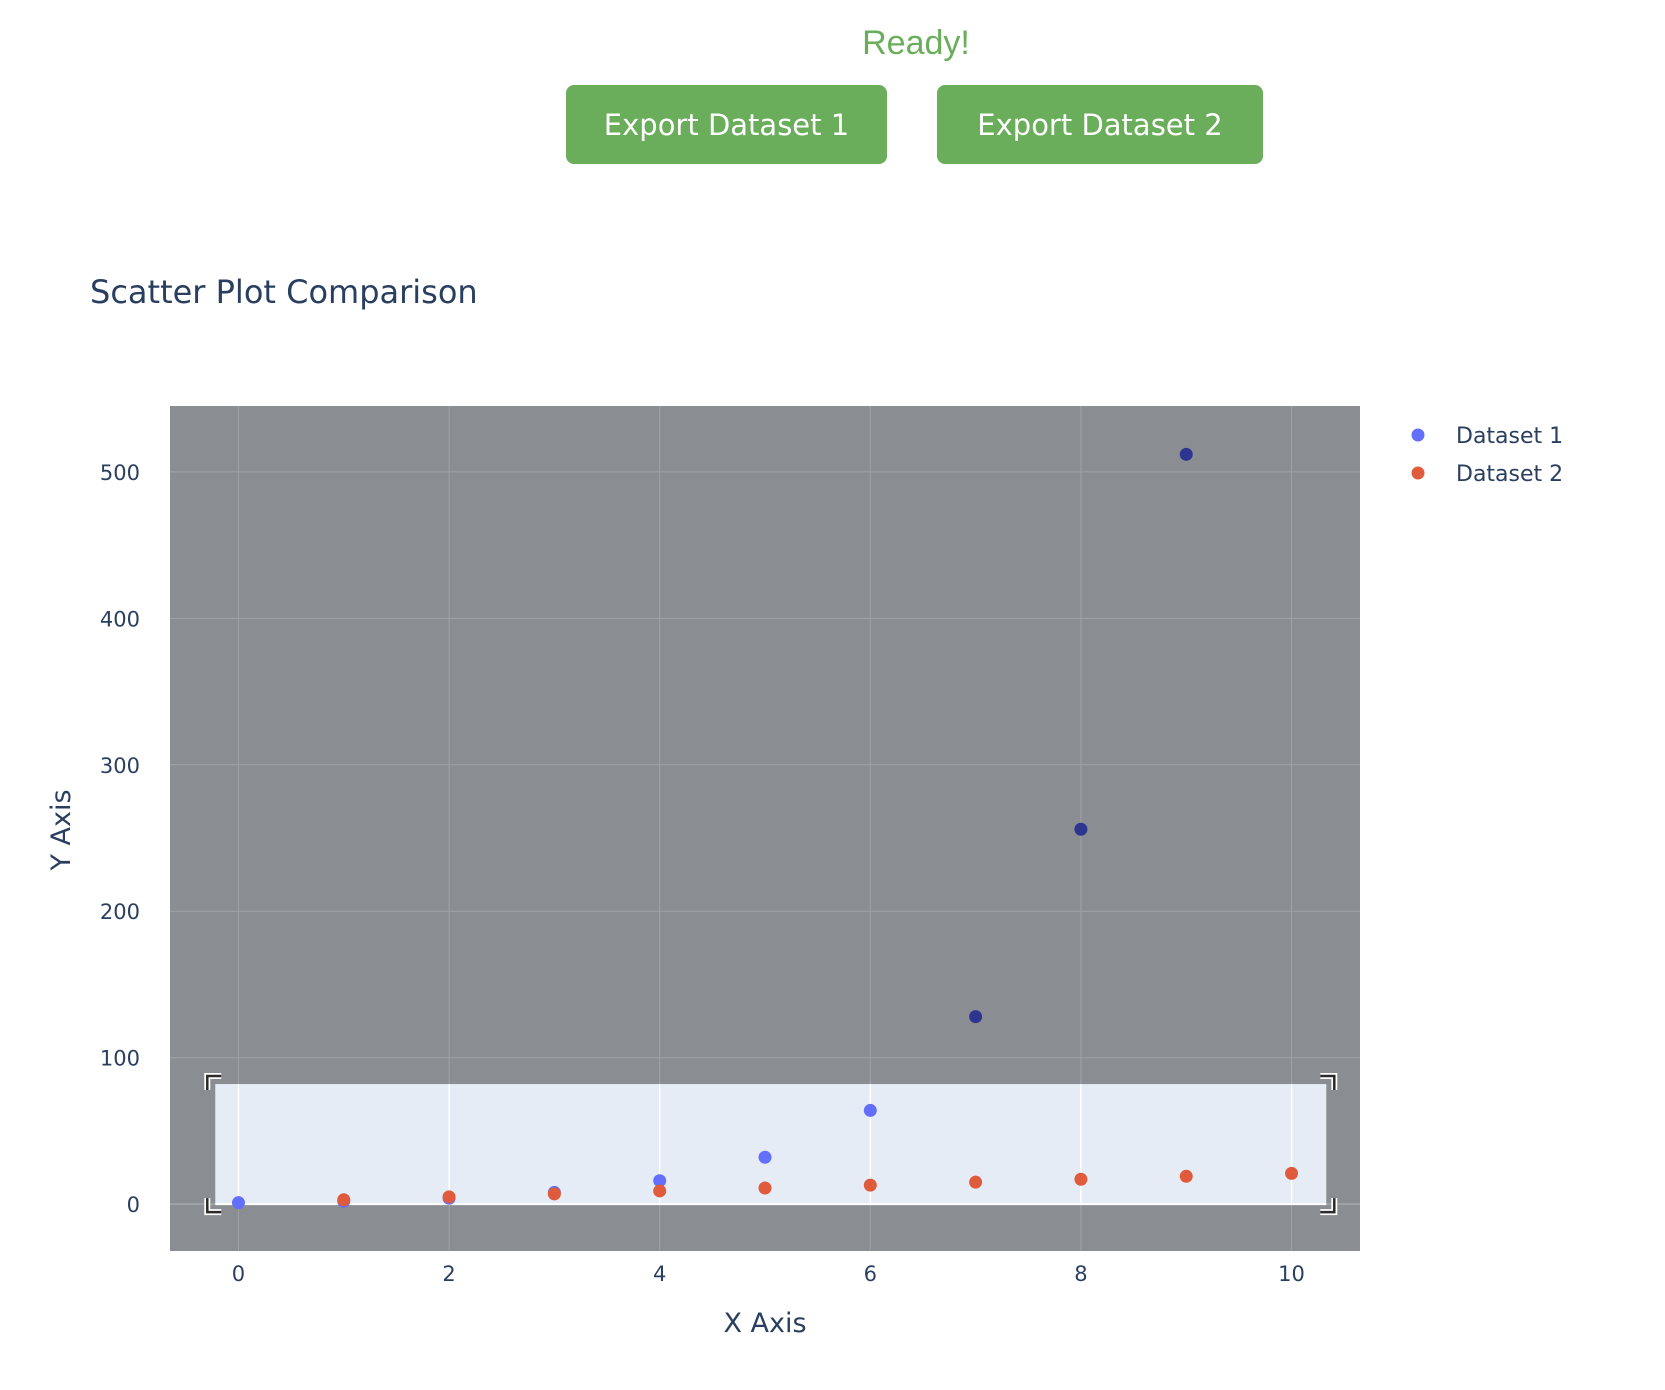 This screenshot has width=1665, height=1390. I want to click on x-tick-label: 8, so click(1080, 1274).